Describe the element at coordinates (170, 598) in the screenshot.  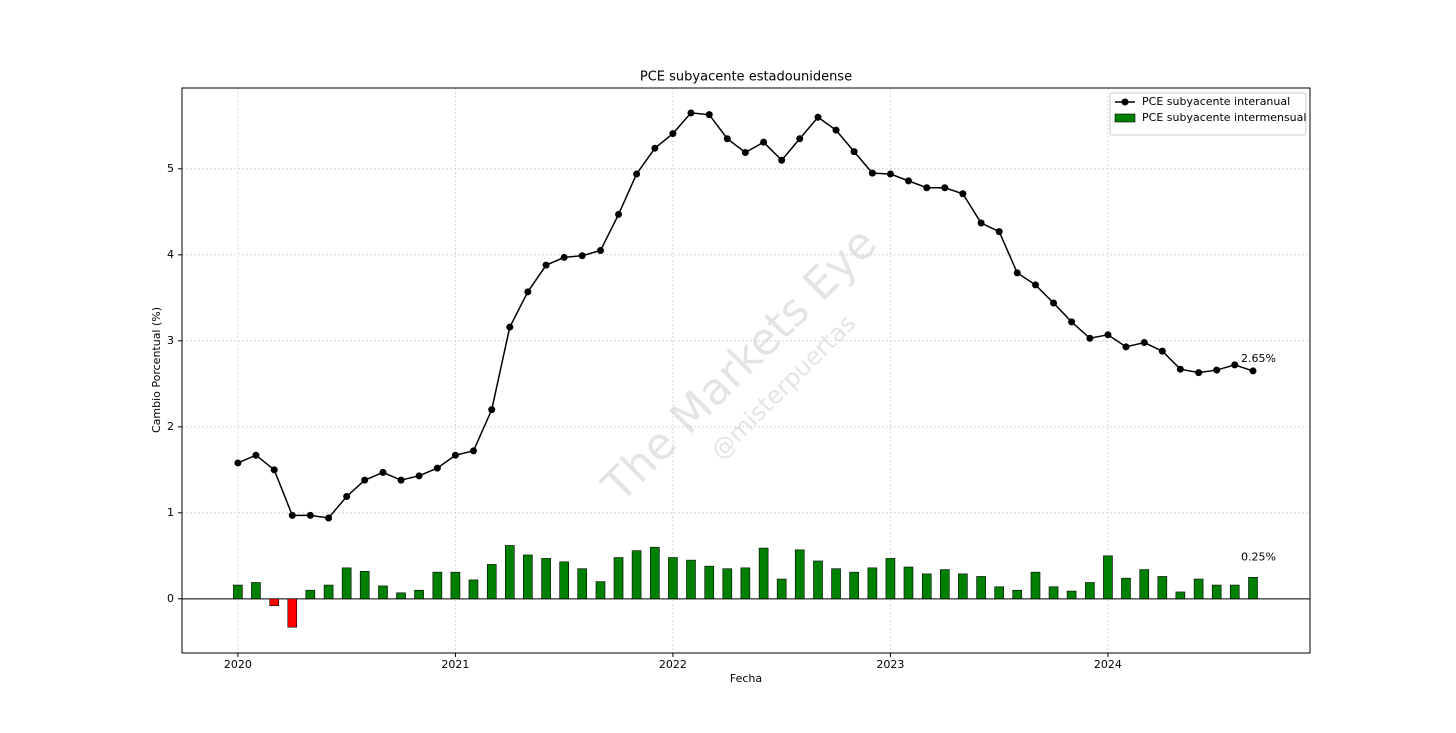
I see `y-tick-label: 0` at that location.